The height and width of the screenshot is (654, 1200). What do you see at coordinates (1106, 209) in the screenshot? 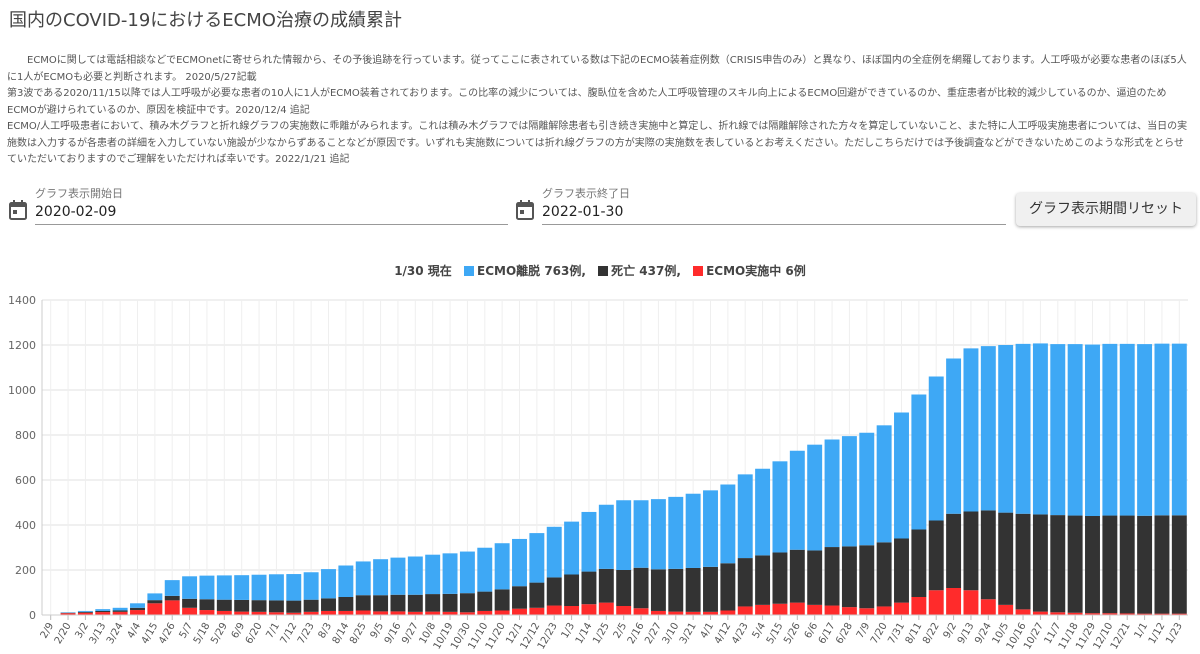
I see `reset-period-button: グラフ表示期間リセット` at bounding box center [1106, 209].